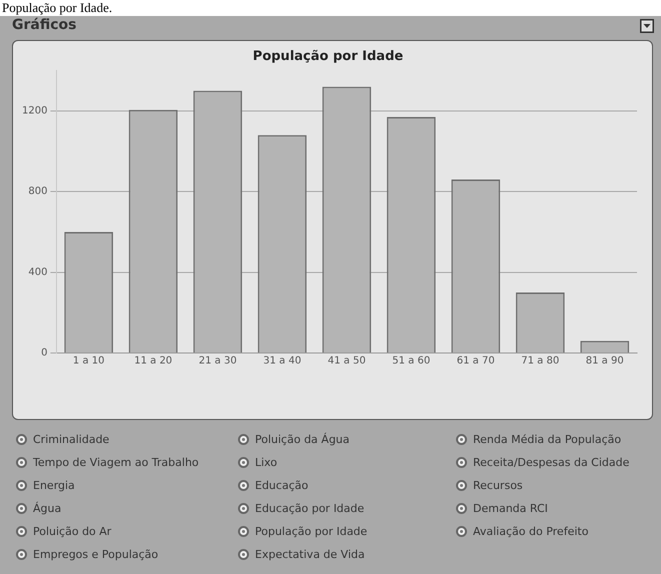  I want to click on text: Tempo de Viagem ao Trabalho, so click(116, 462).